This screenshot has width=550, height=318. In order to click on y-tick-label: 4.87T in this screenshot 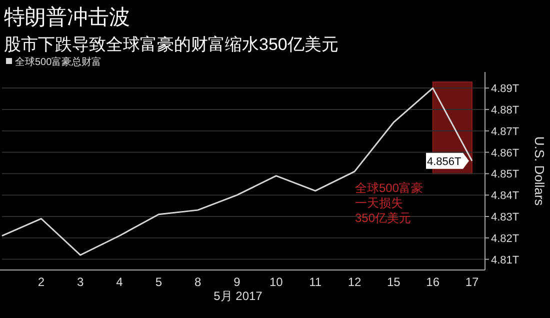, I will do `click(505, 132)`.